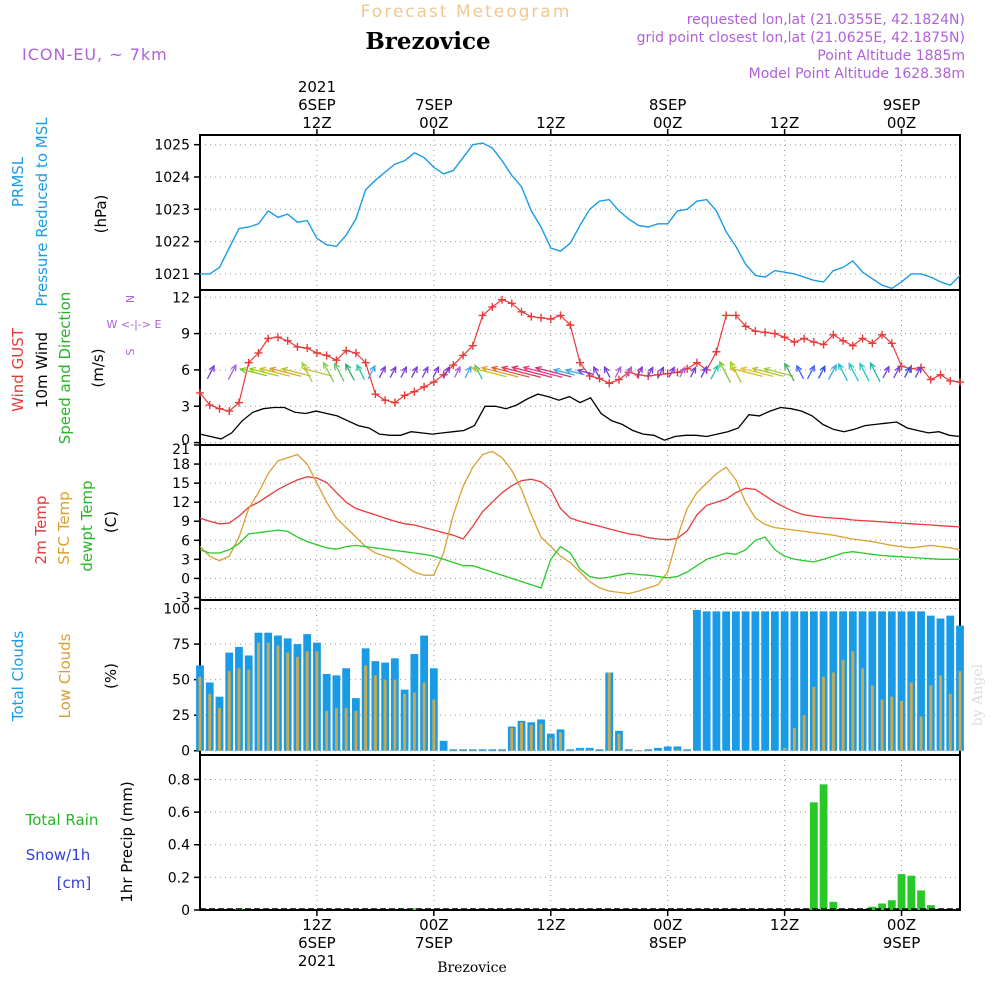 The height and width of the screenshot is (1000, 1000). What do you see at coordinates (58, 855) in the screenshot?
I see `label-snow: Snow/1h` at bounding box center [58, 855].